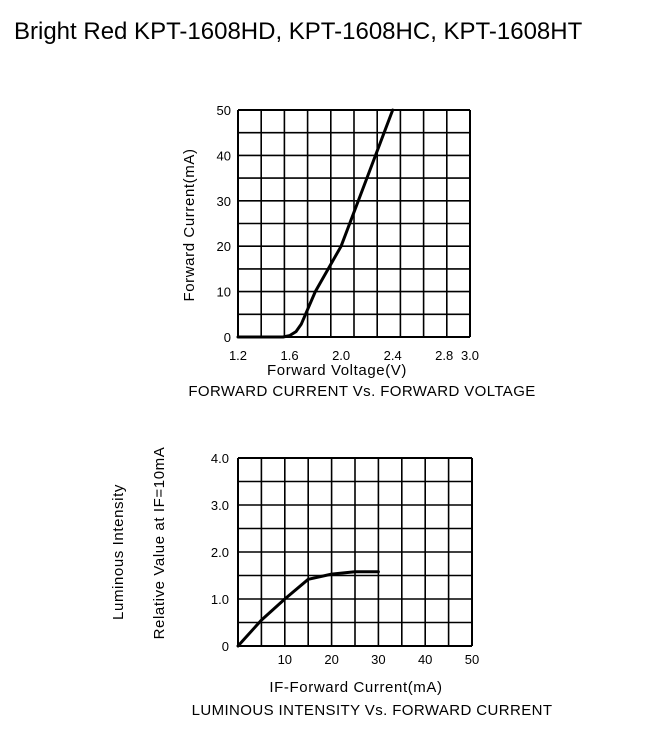  I want to click on chart-caption: FORWARD CURRENT Vs. FORWARD VOLTAGE, so click(361, 391).